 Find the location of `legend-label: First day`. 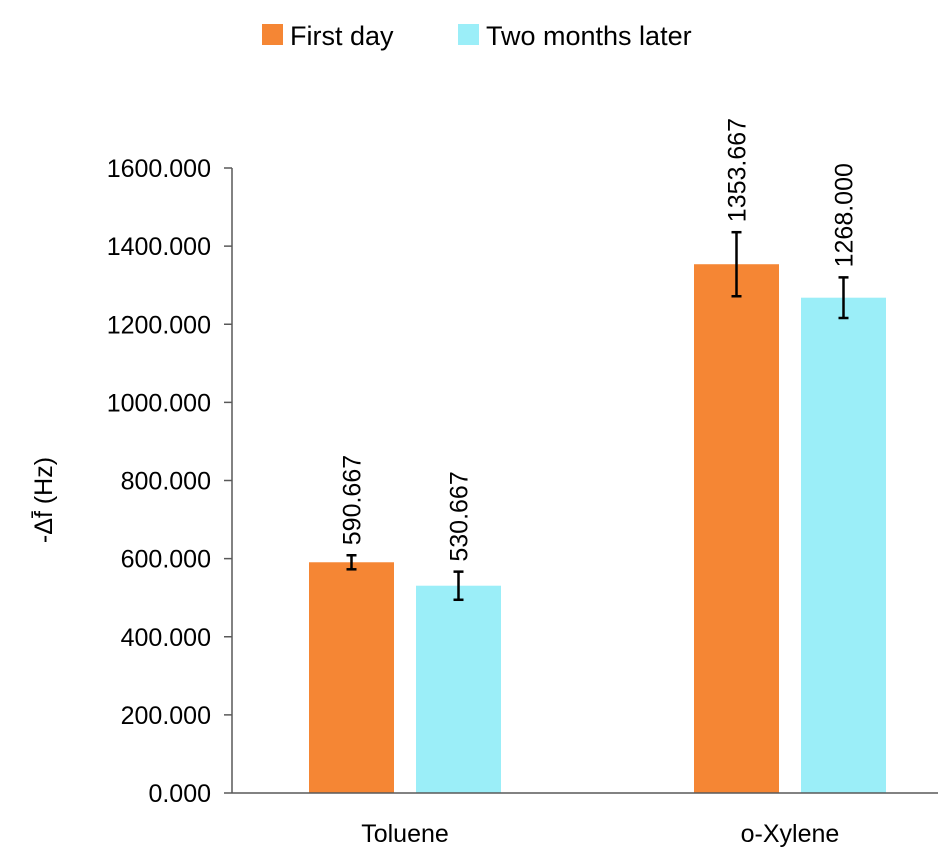

legend-label: First day is located at coordinates (342, 36).